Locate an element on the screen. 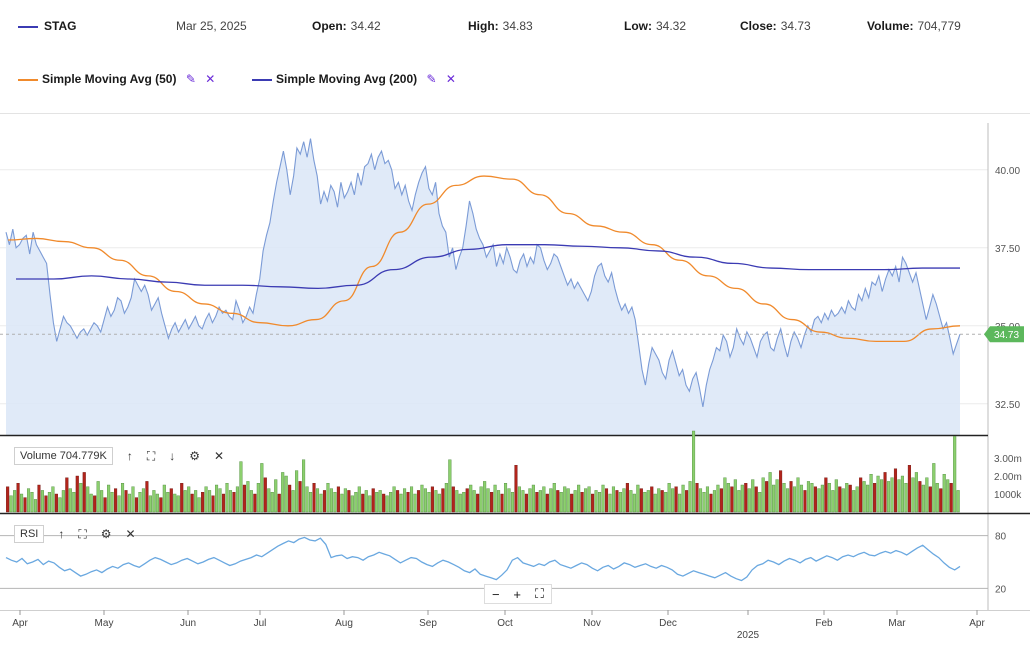  low-value: 34.32 is located at coordinates (671, 26).